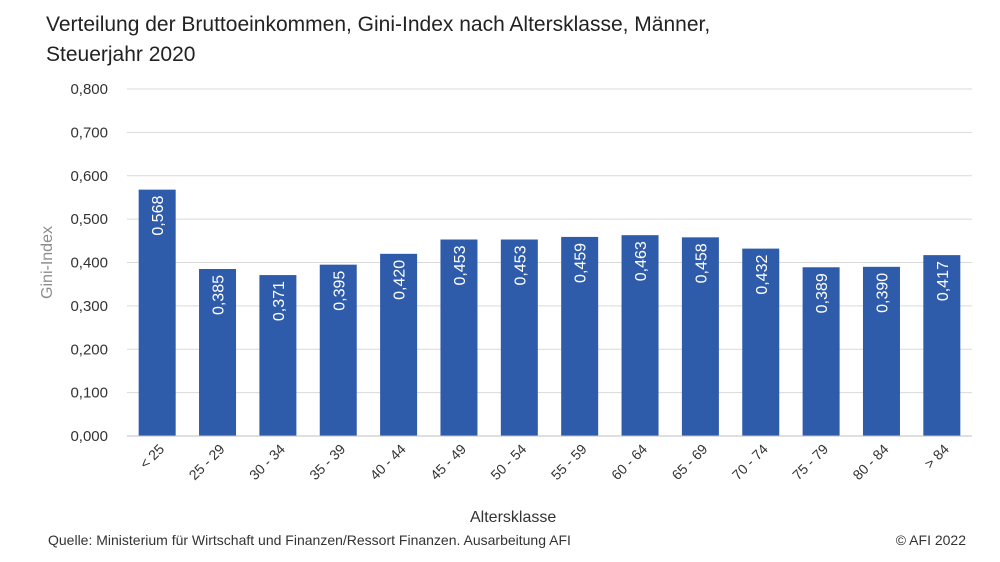 The height and width of the screenshot is (562, 1000). Describe the element at coordinates (581, 263) in the screenshot. I see `bar-data-label: 0,459` at that location.